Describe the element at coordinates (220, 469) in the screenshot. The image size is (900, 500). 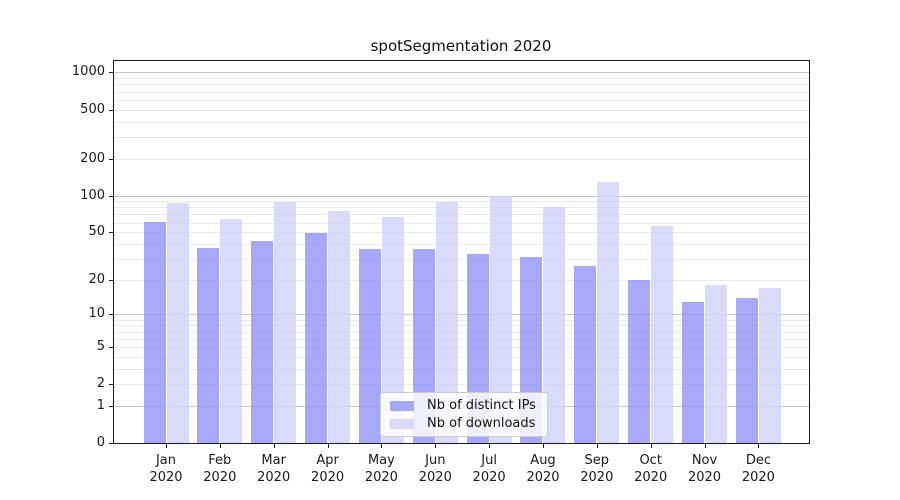
I see `x-tick-label: Feb 2020` at that location.